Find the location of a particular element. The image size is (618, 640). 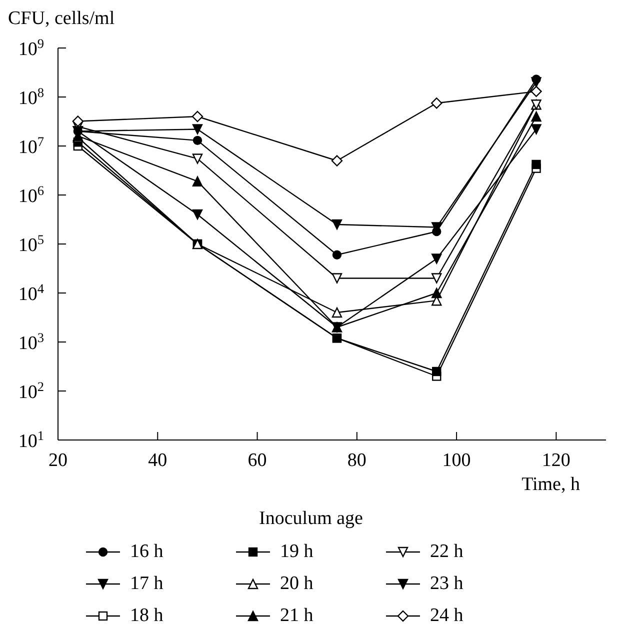

legend-label: 18 h is located at coordinates (147, 616).